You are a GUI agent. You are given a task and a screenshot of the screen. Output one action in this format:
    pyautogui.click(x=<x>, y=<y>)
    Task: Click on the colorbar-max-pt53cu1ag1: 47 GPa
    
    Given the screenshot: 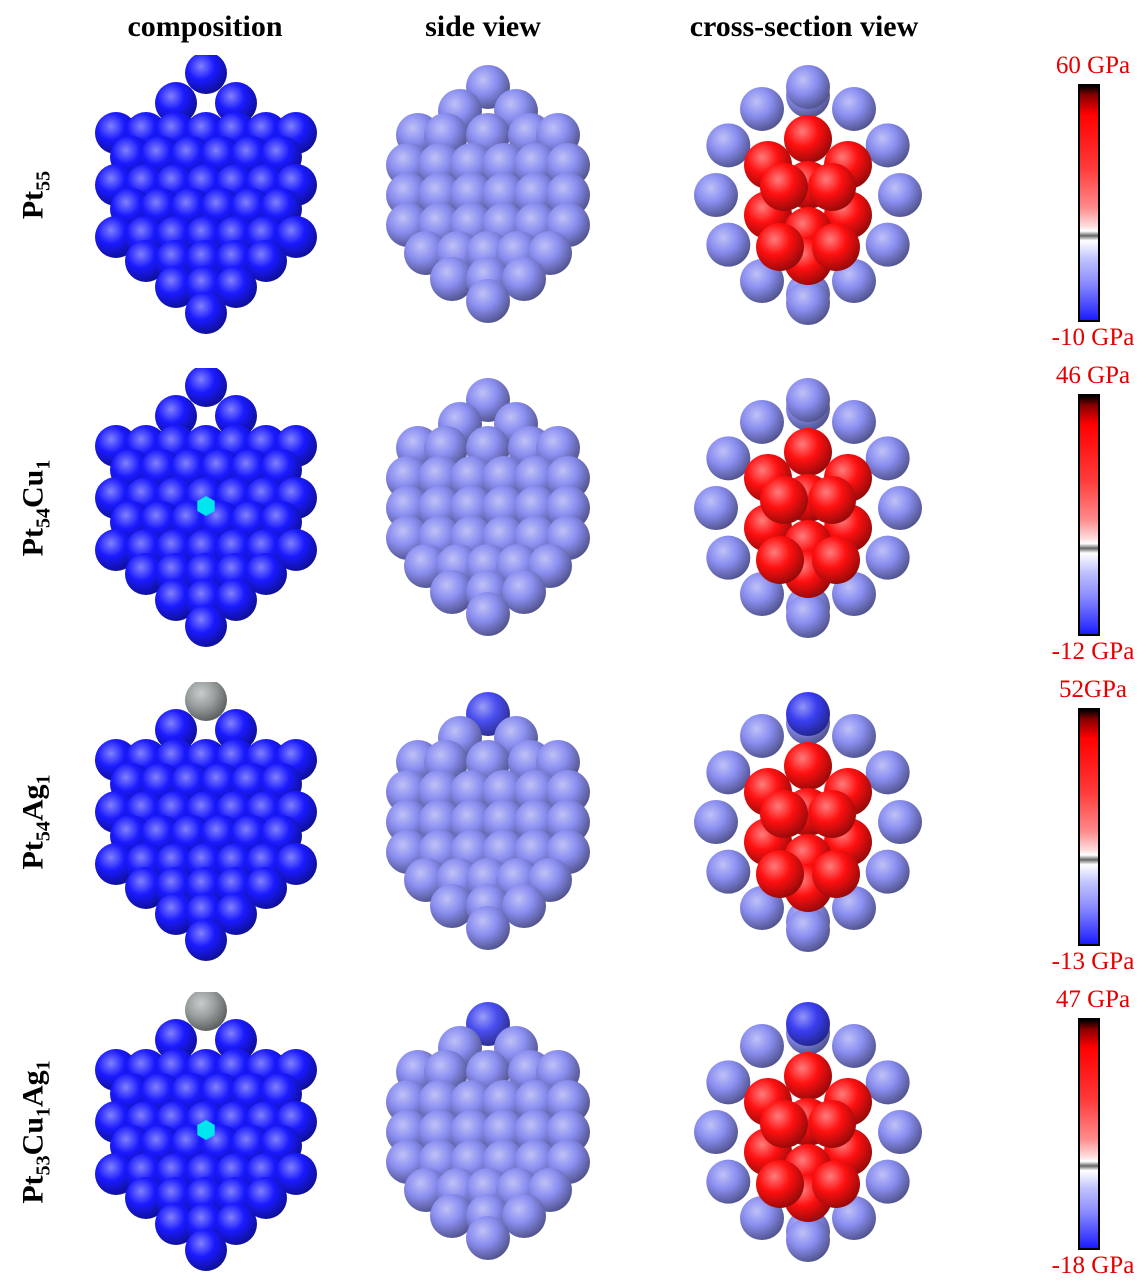 What is the action you would take?
    pyautogui.click(x=1093, y=999)
    